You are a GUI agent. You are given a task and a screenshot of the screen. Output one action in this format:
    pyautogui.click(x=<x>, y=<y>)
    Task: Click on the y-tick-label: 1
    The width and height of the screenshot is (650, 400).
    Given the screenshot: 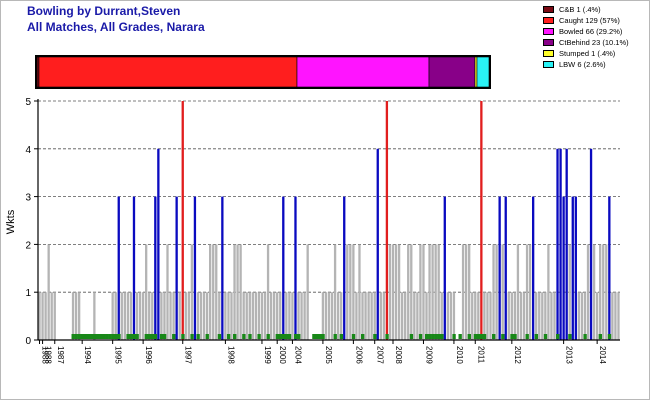 What is the action you would take?
    pyautogui.click(x=28, y=293)
    